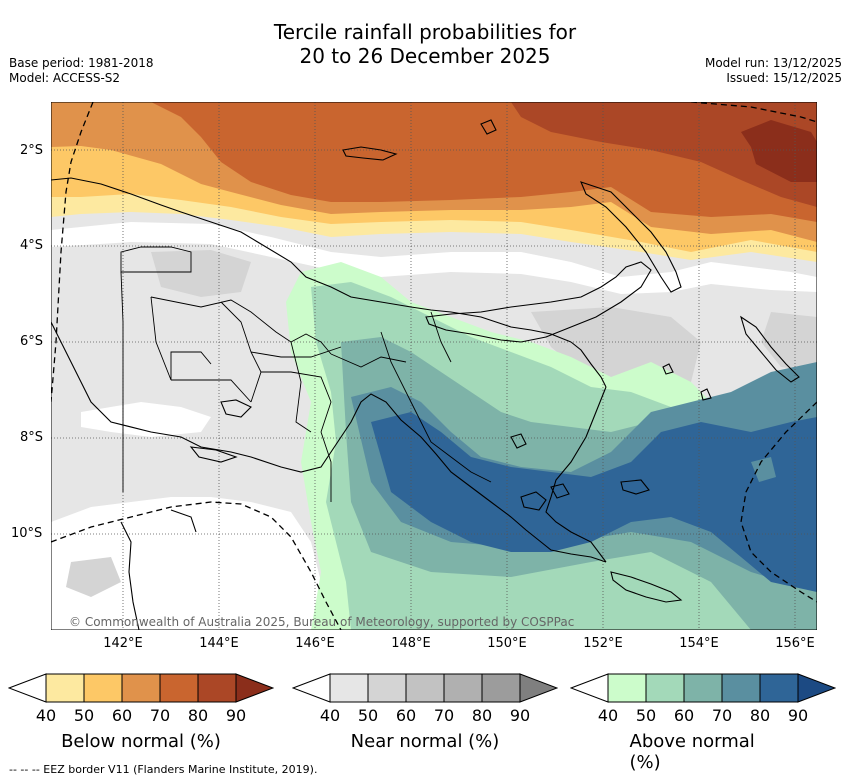 This screenshot has height=781, width=850. What do you see at coordinates (779, 151) in the screenshot?
I see `below-normal-max-band` at bounding box center [779, 151].